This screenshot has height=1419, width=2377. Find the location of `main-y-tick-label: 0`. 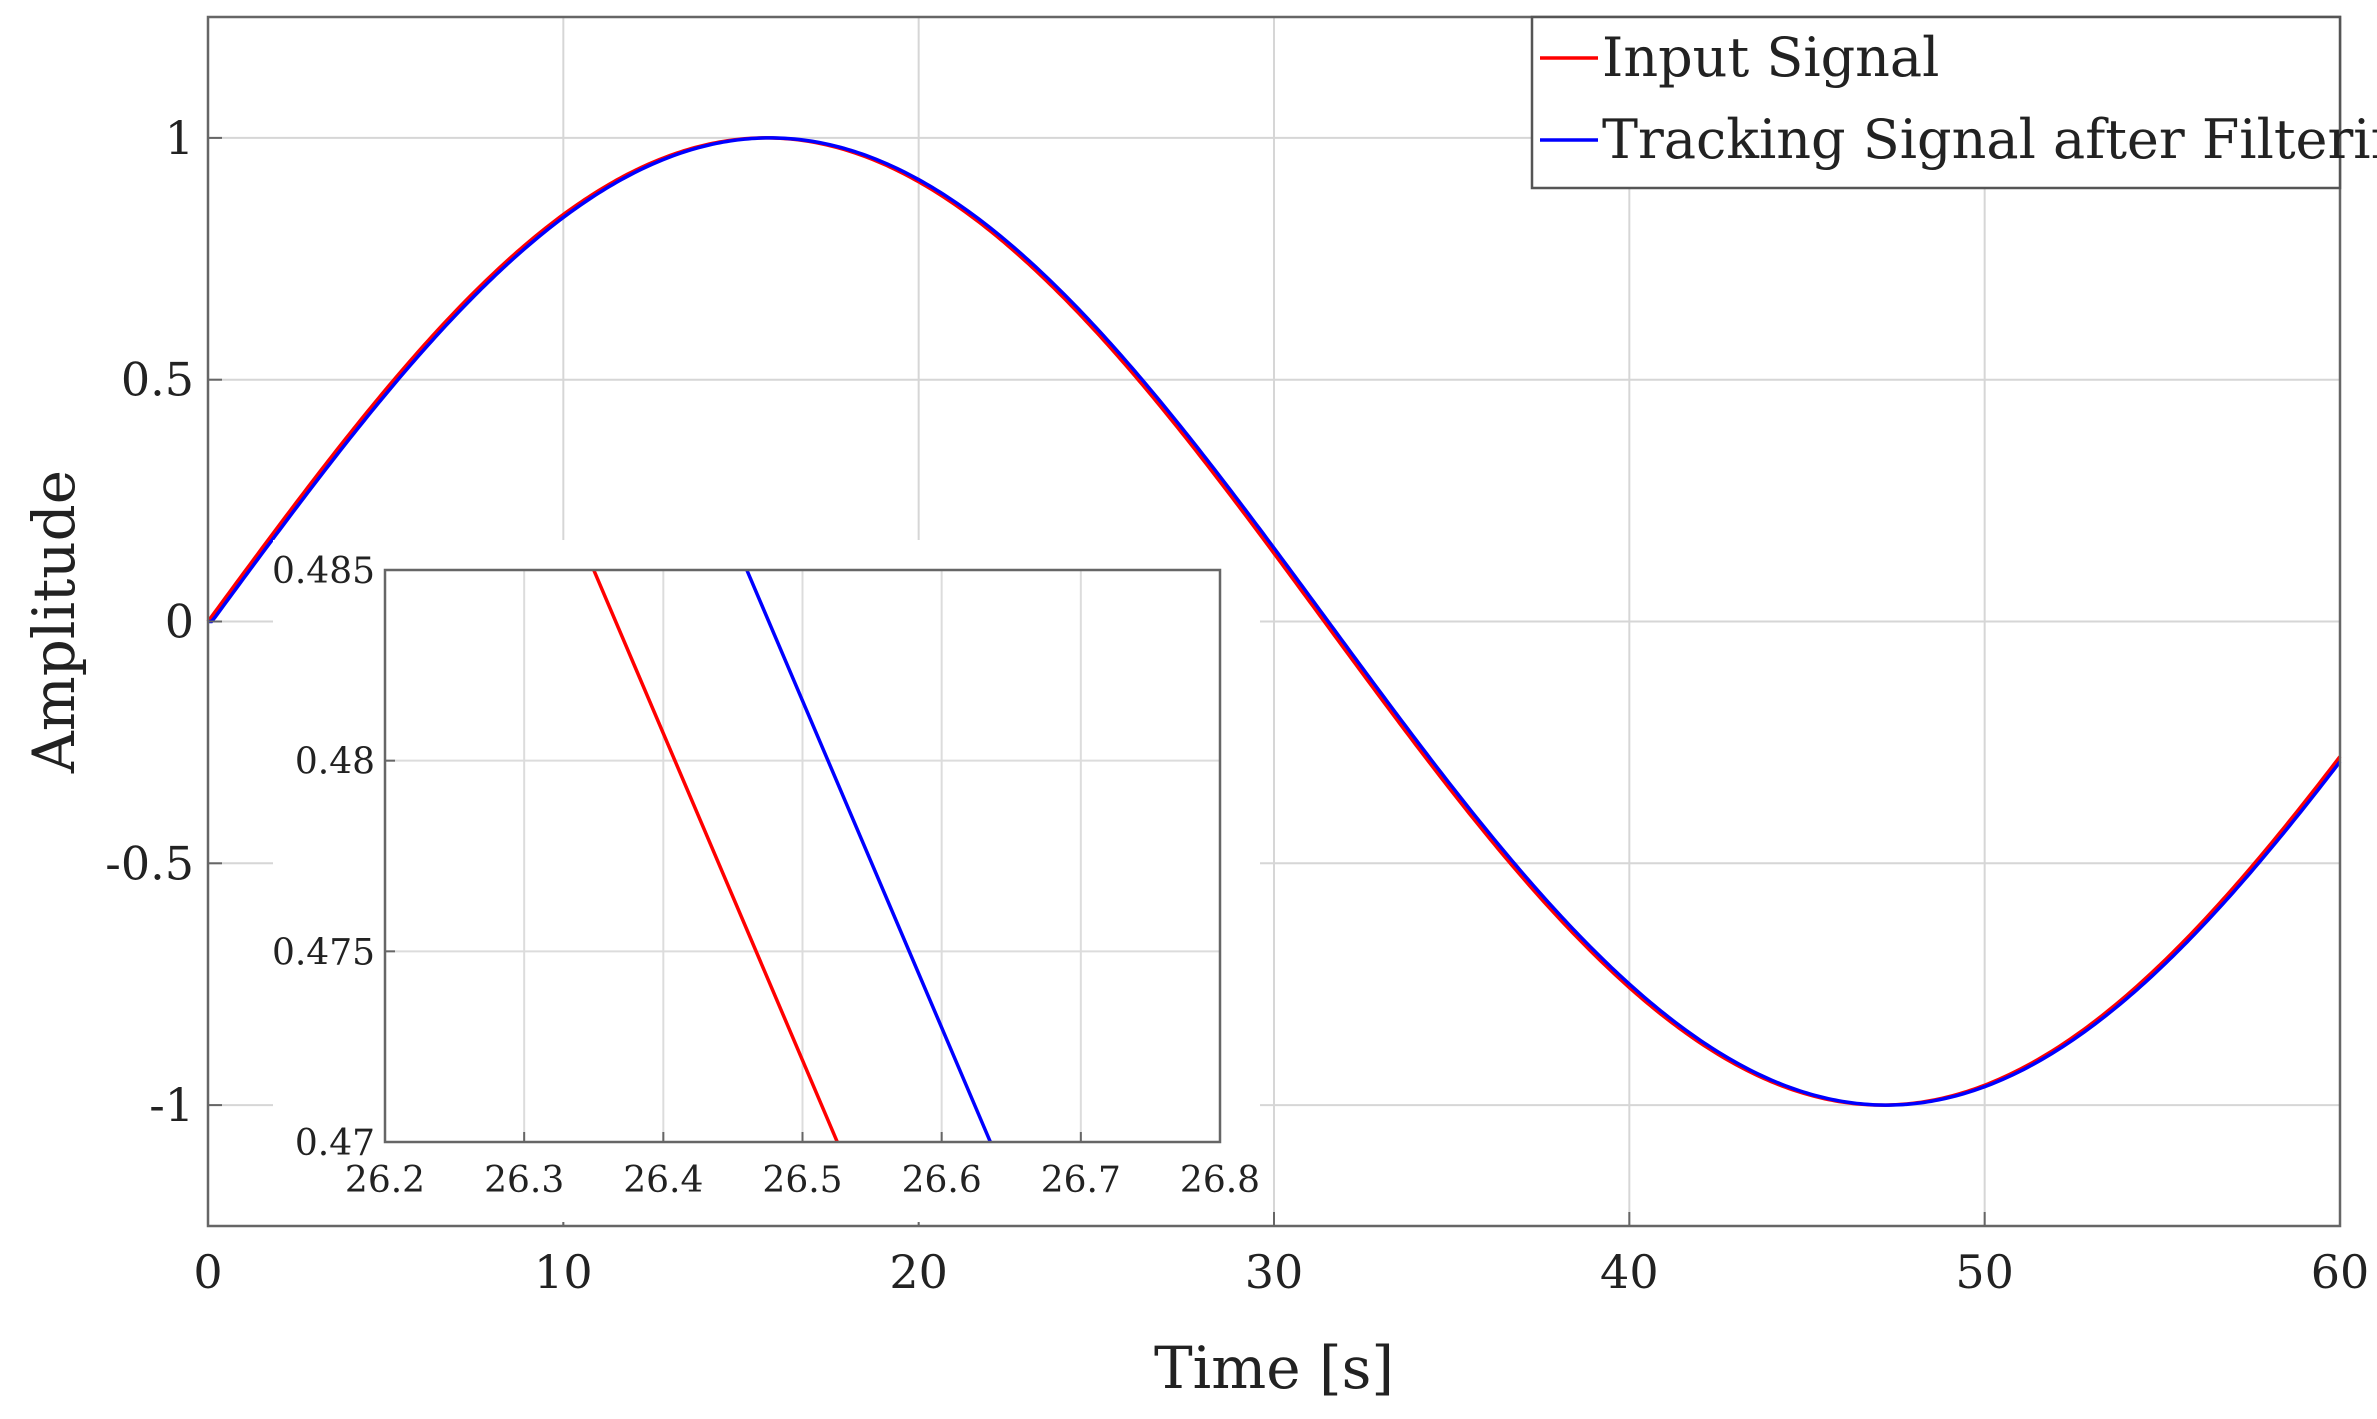

main-y-tick-label: 0 is located at coordinates (179, 622).